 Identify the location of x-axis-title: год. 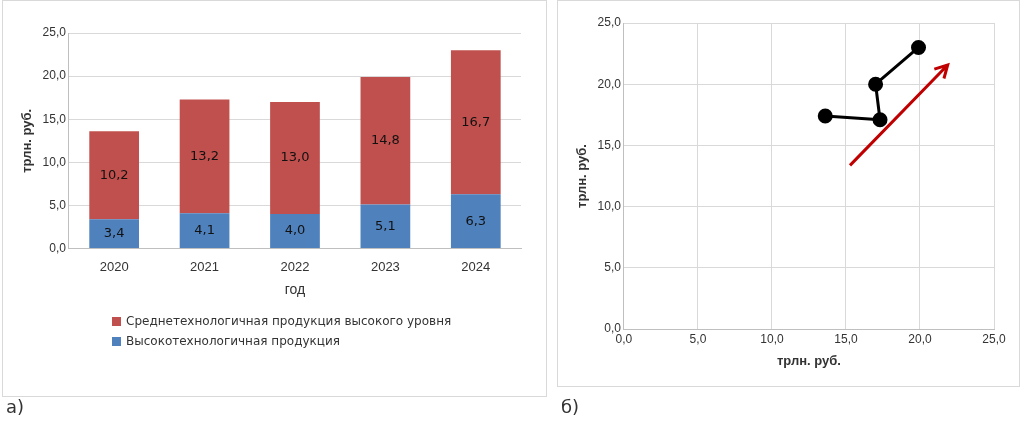
(295, 289).